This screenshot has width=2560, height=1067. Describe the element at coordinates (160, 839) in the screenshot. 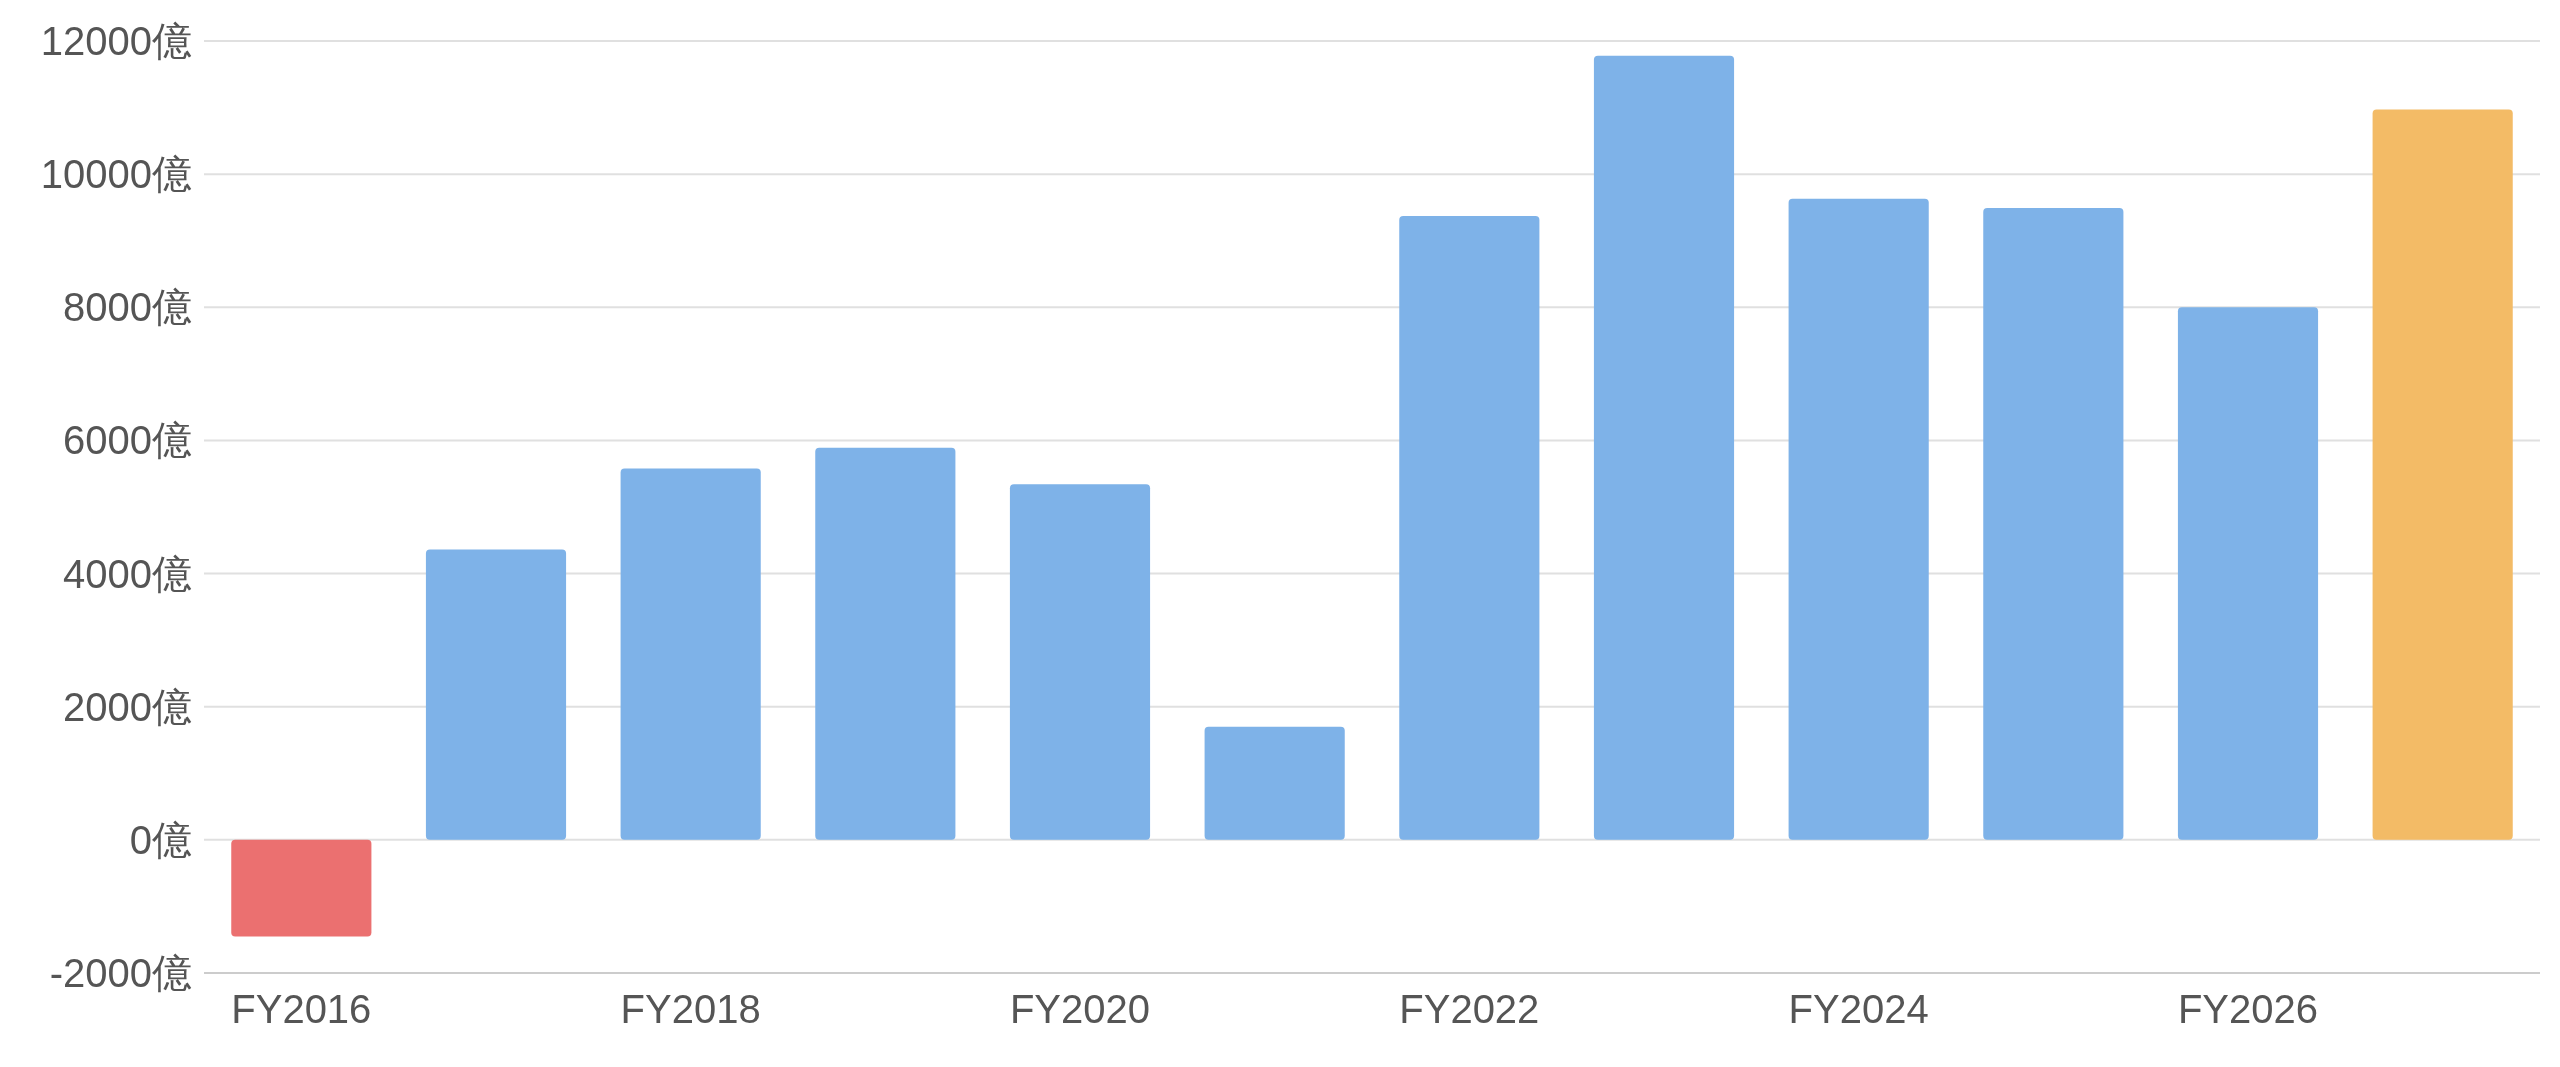

I see `y-tick-label: 0億` at that location.